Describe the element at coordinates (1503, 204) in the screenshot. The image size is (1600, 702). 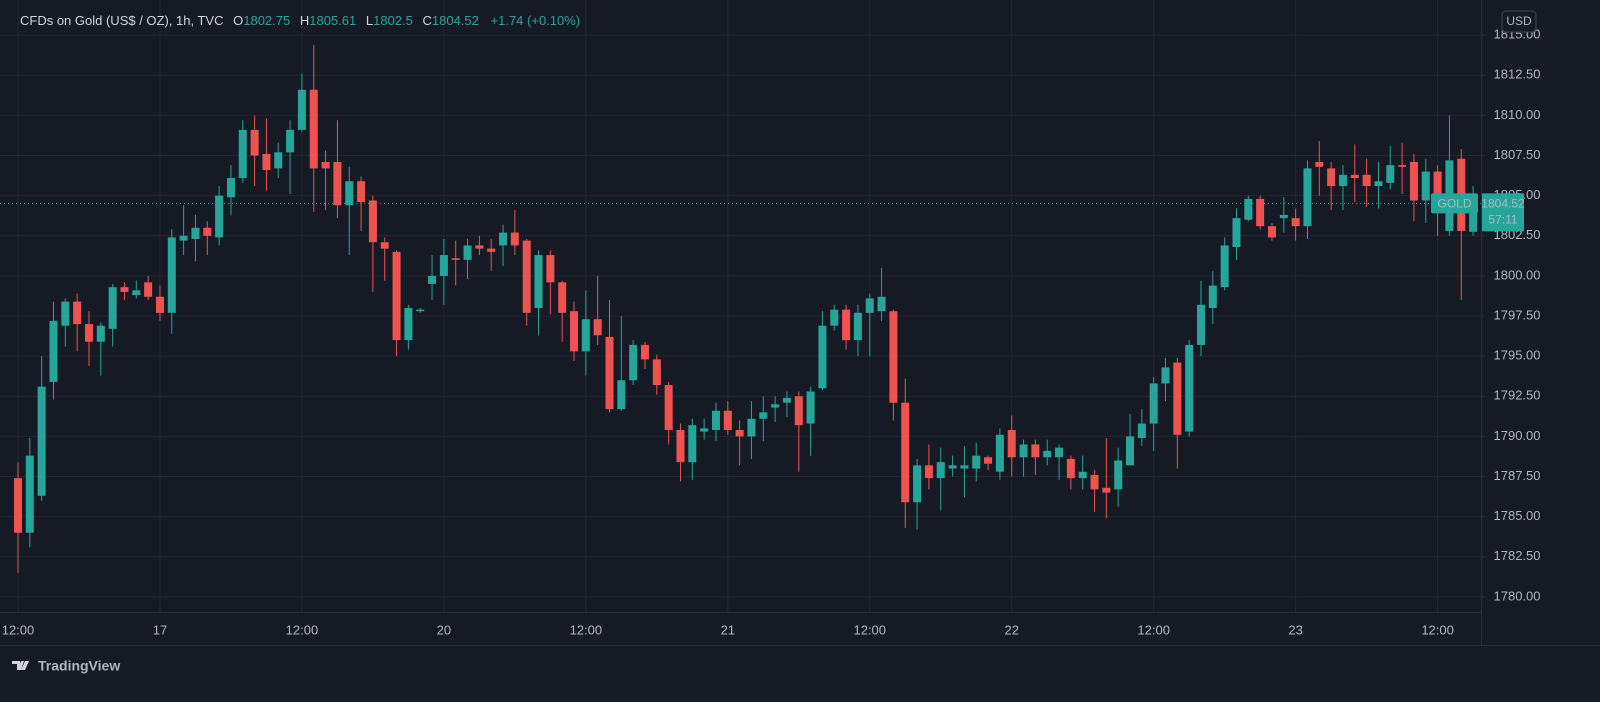
I see `price-tag: 1804.52` at that location.